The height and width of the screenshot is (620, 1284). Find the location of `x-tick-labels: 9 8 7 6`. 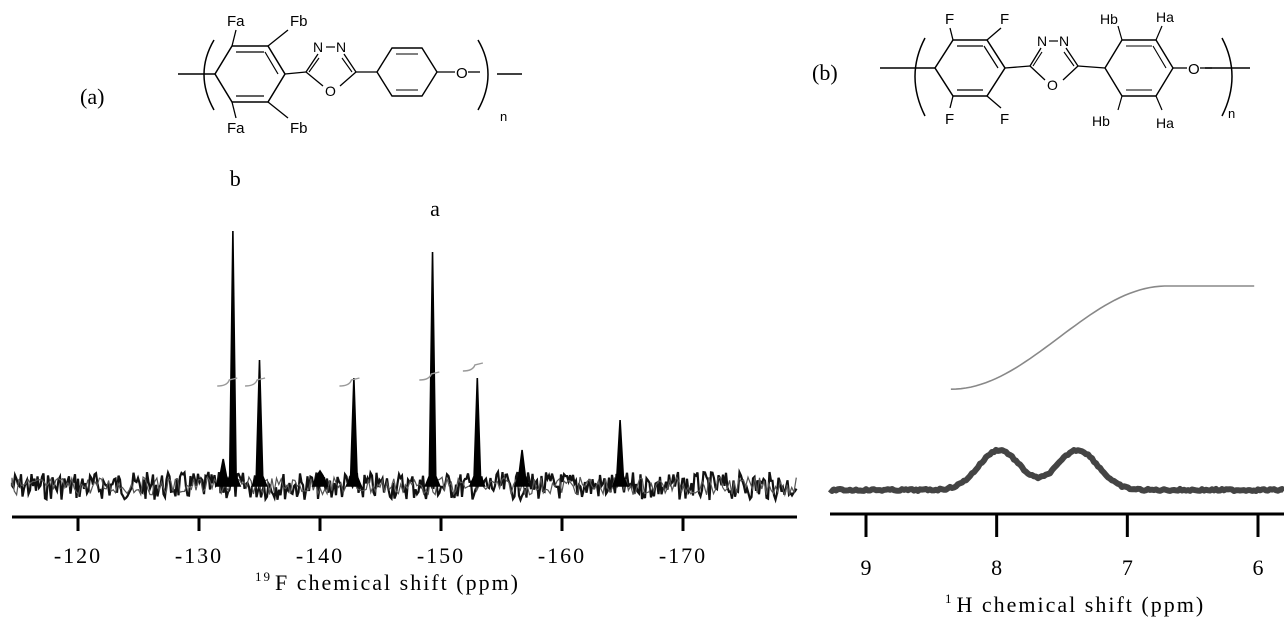

x-tick-labels: 9 8 7 6 is located at coordinates (1062, 567).